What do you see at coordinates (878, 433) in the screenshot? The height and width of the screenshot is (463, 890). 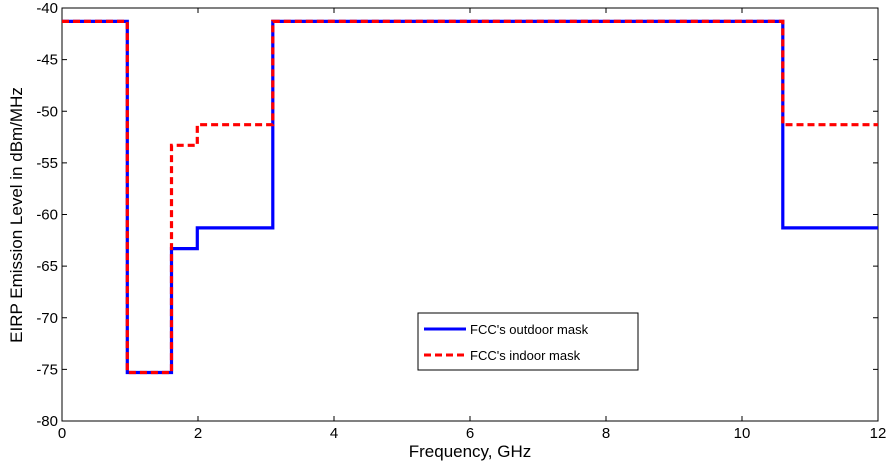 I see `x-tick-label: 12` at bounding box center [878, 433].